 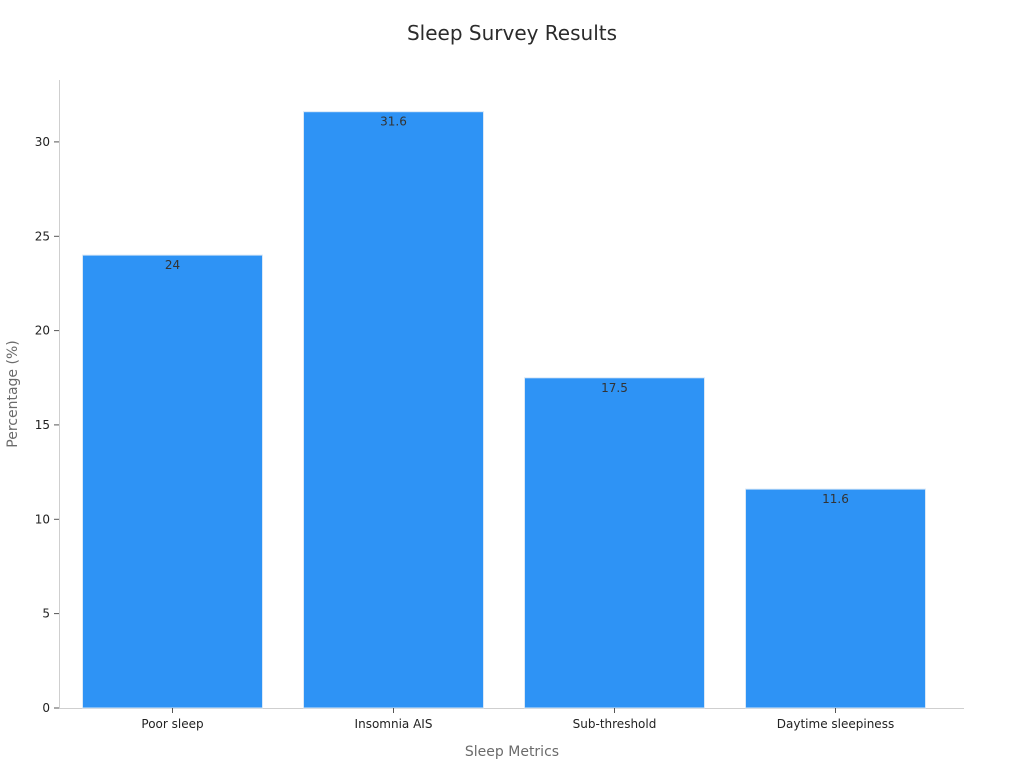 I want to click on data-label: 17.5, so click(x=614, y=388).